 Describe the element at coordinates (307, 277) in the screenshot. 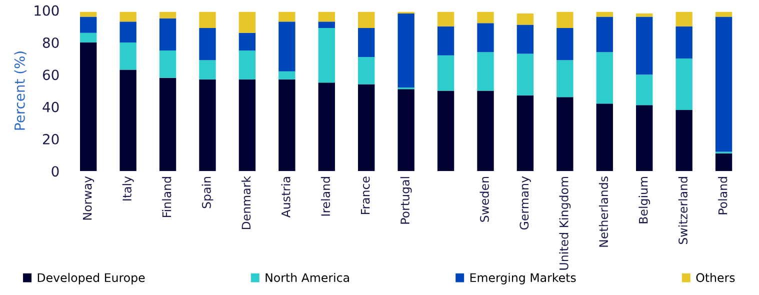

I see `legend-label: North America` at that location.